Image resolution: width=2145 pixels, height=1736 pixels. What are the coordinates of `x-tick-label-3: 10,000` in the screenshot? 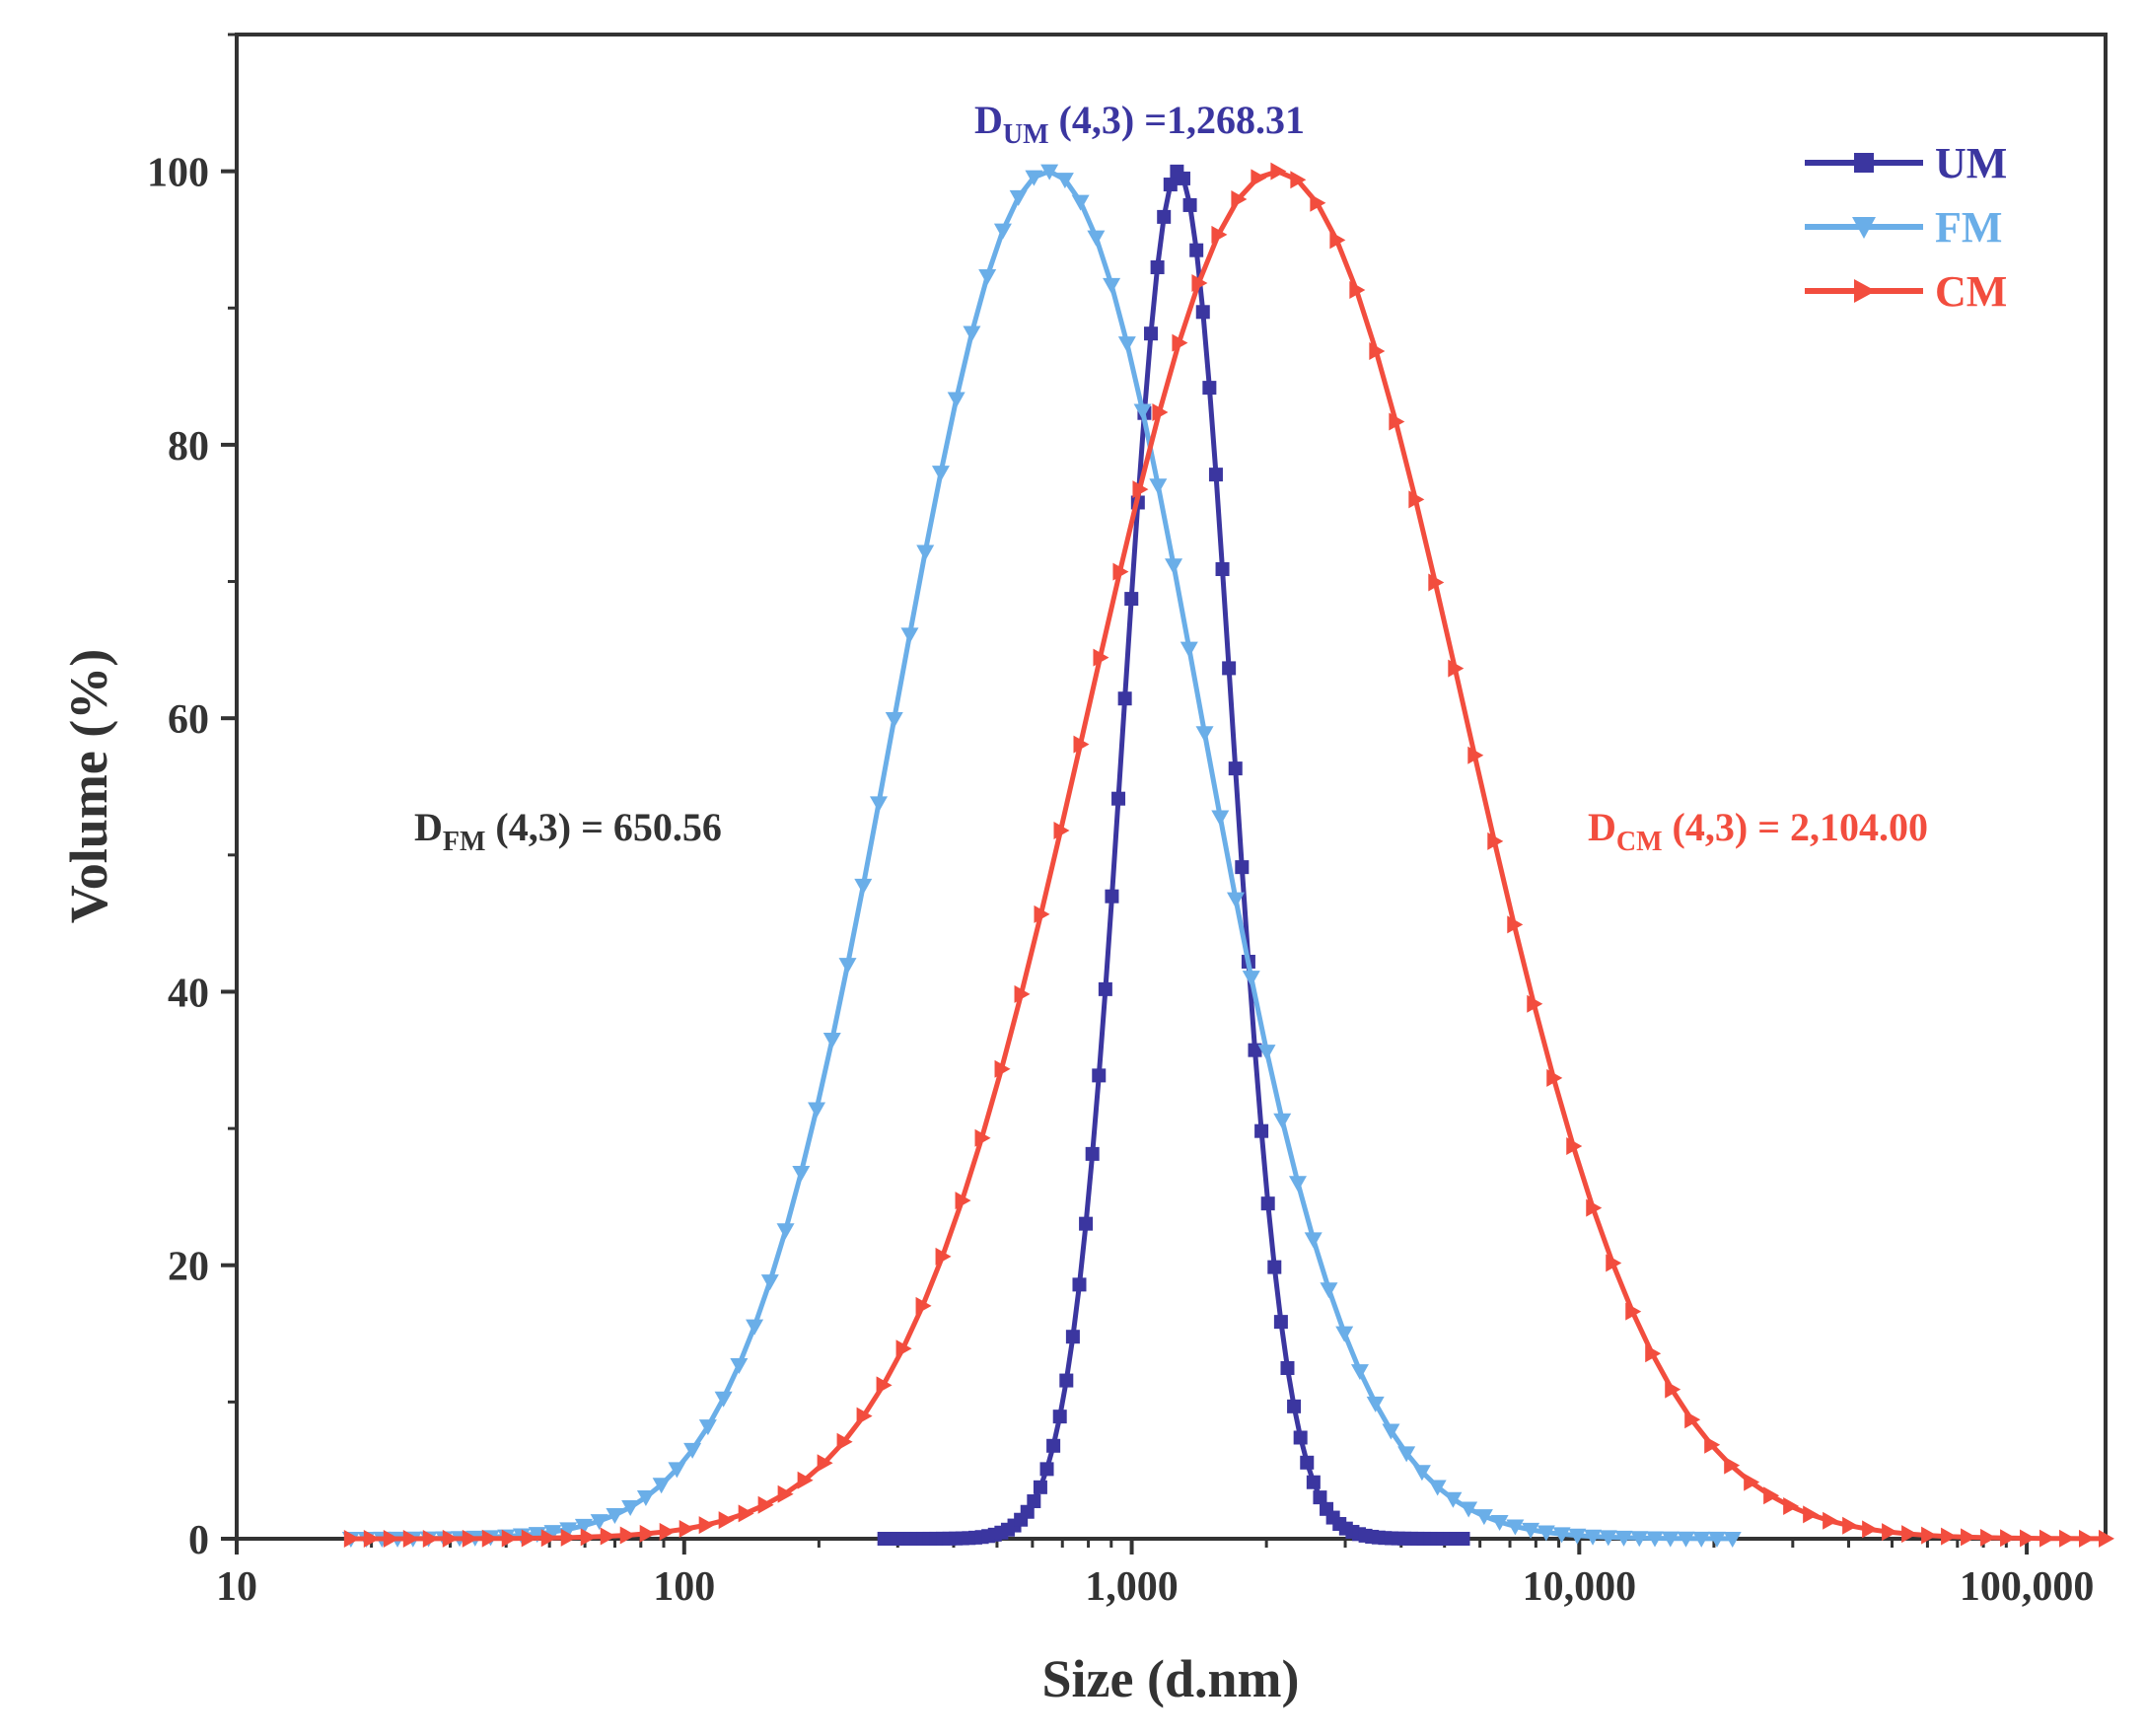 It's located at (1580, 1587).